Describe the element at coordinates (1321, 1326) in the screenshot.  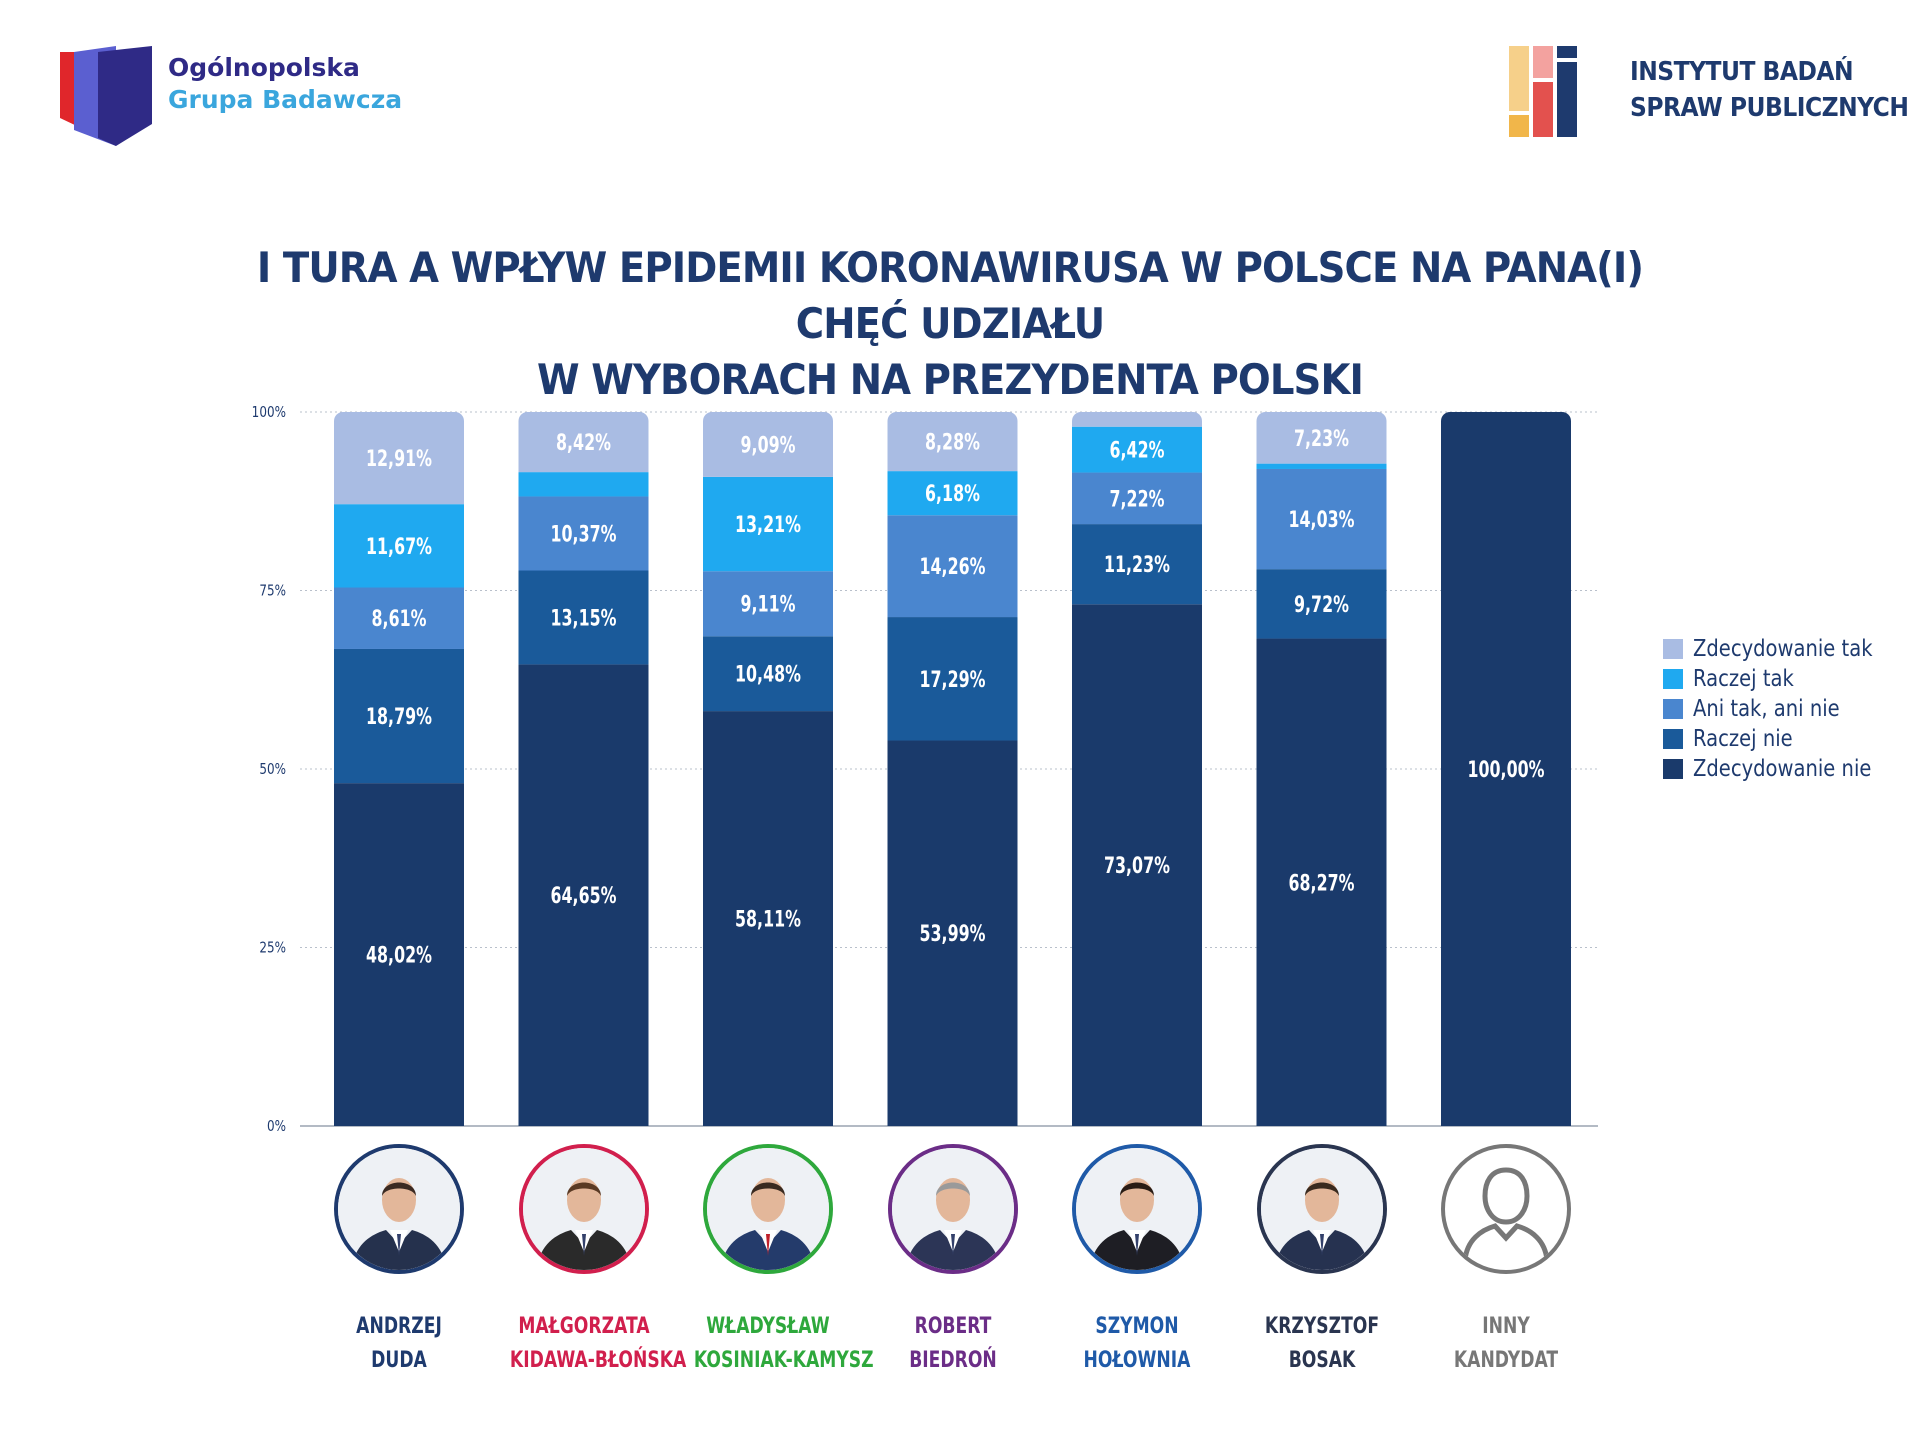
I see `candidate-name-line1: KRZYSZTOF` at that location.